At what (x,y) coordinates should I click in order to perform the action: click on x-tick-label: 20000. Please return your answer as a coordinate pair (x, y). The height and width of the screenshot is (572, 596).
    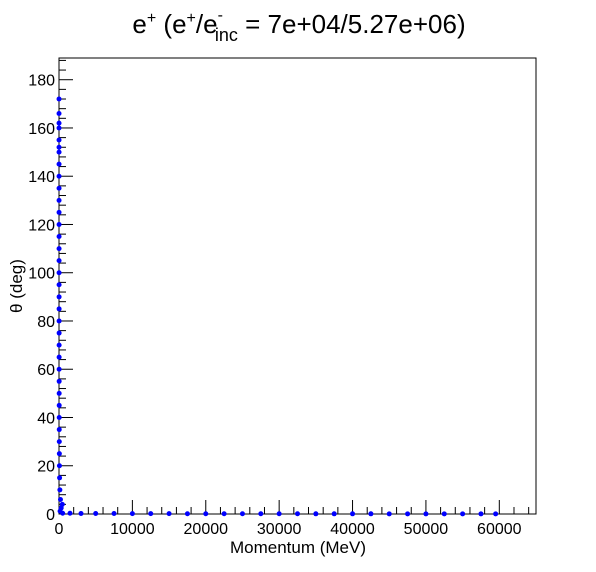
    Looking at the image, I should click on (206, 529).